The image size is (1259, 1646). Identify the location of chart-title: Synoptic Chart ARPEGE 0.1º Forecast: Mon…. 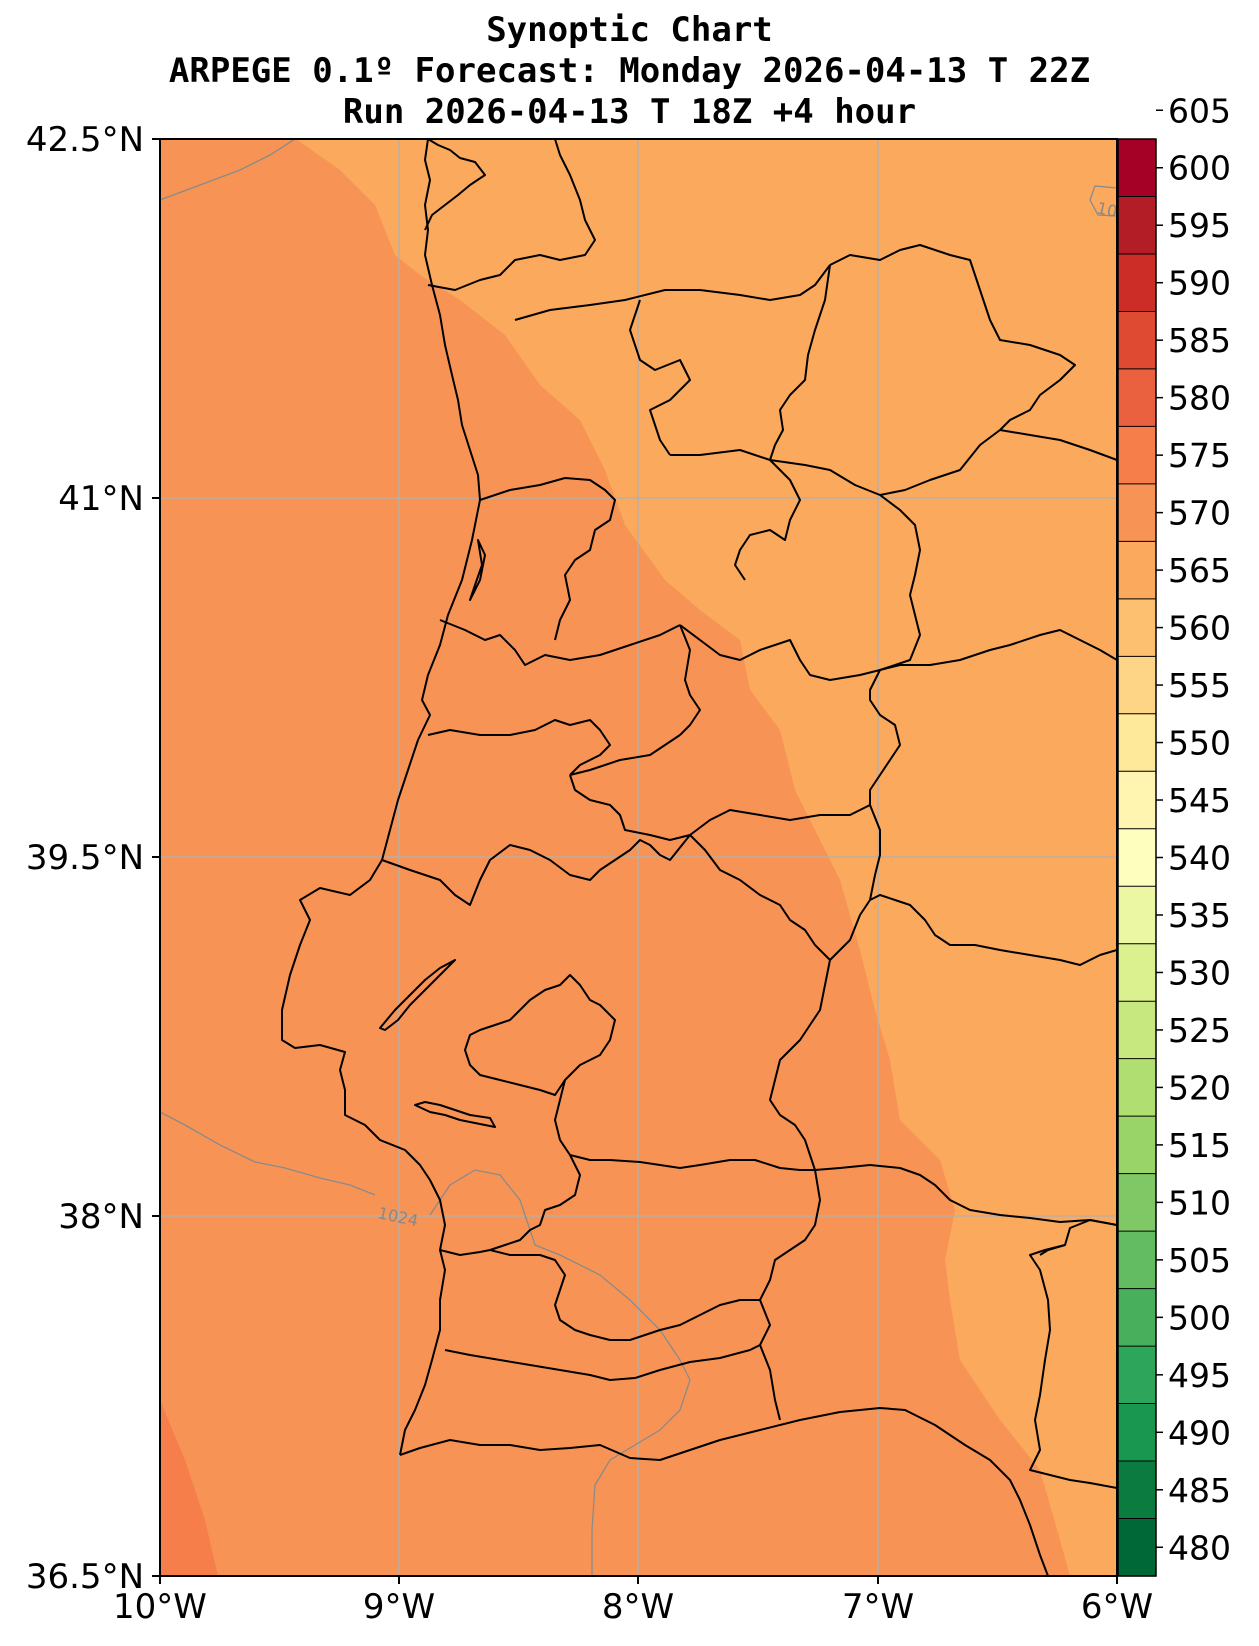
(629, 71).